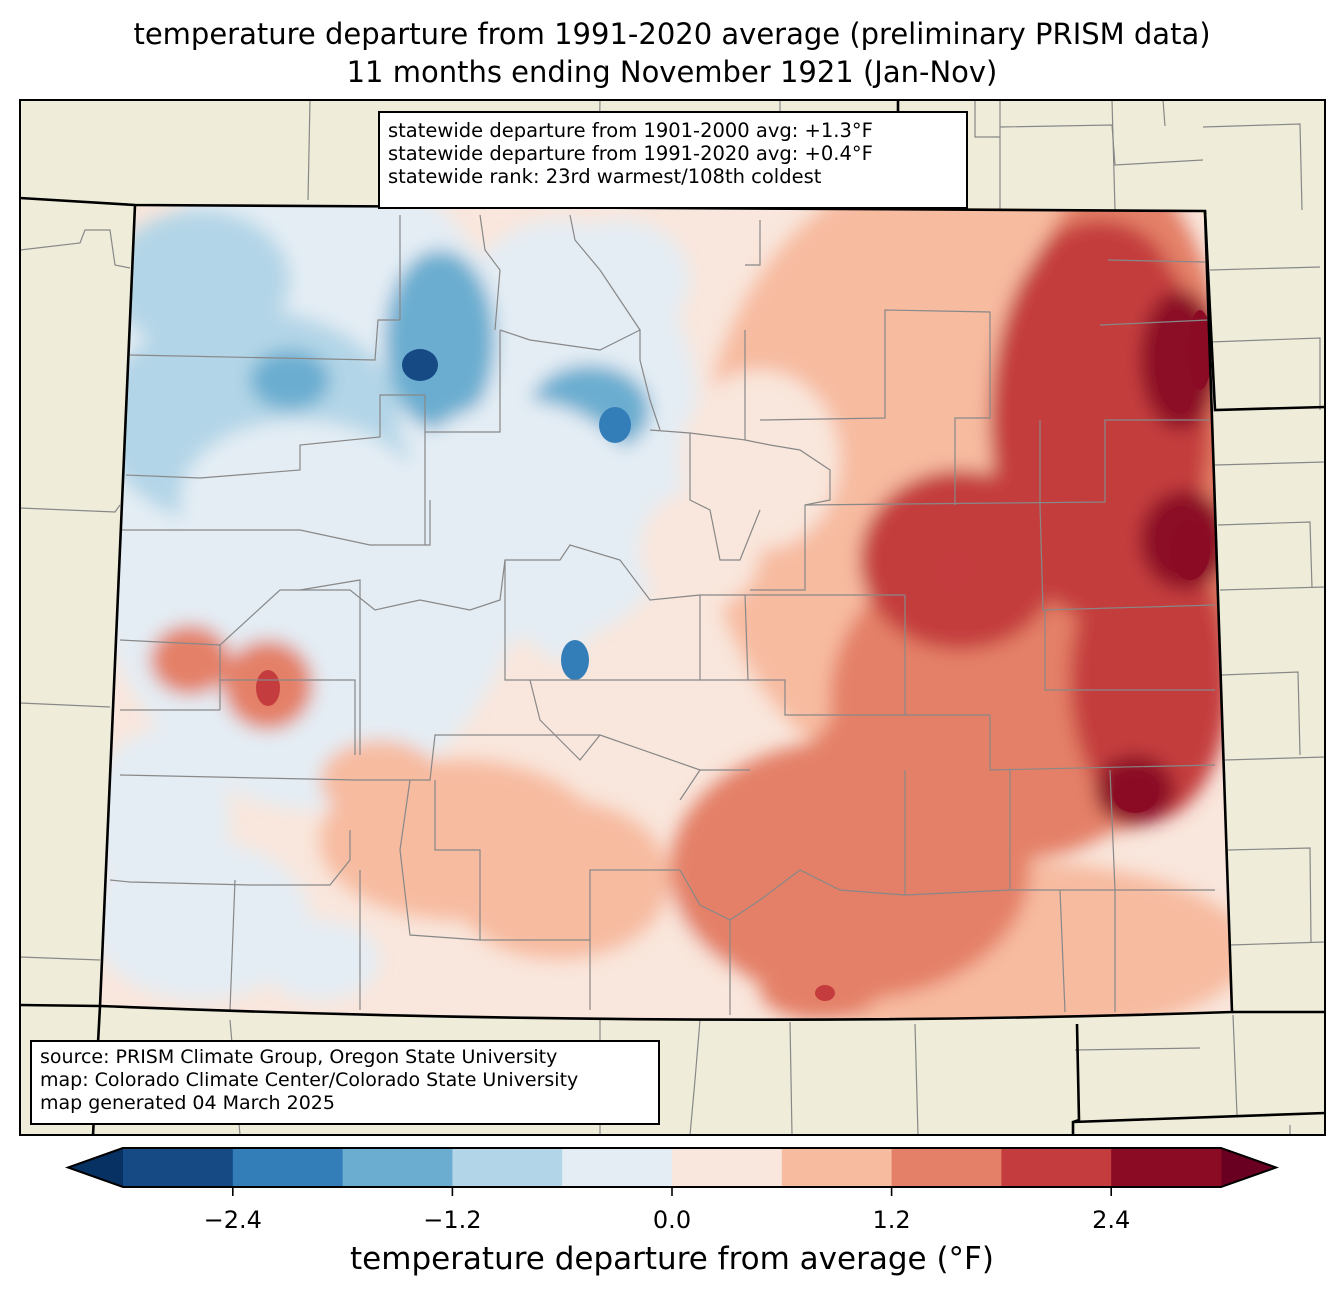 Image resolution: width=1344 pixels, height=1299 pixels. I want to click on field-region-northwest-mountains, so click(200, 280).